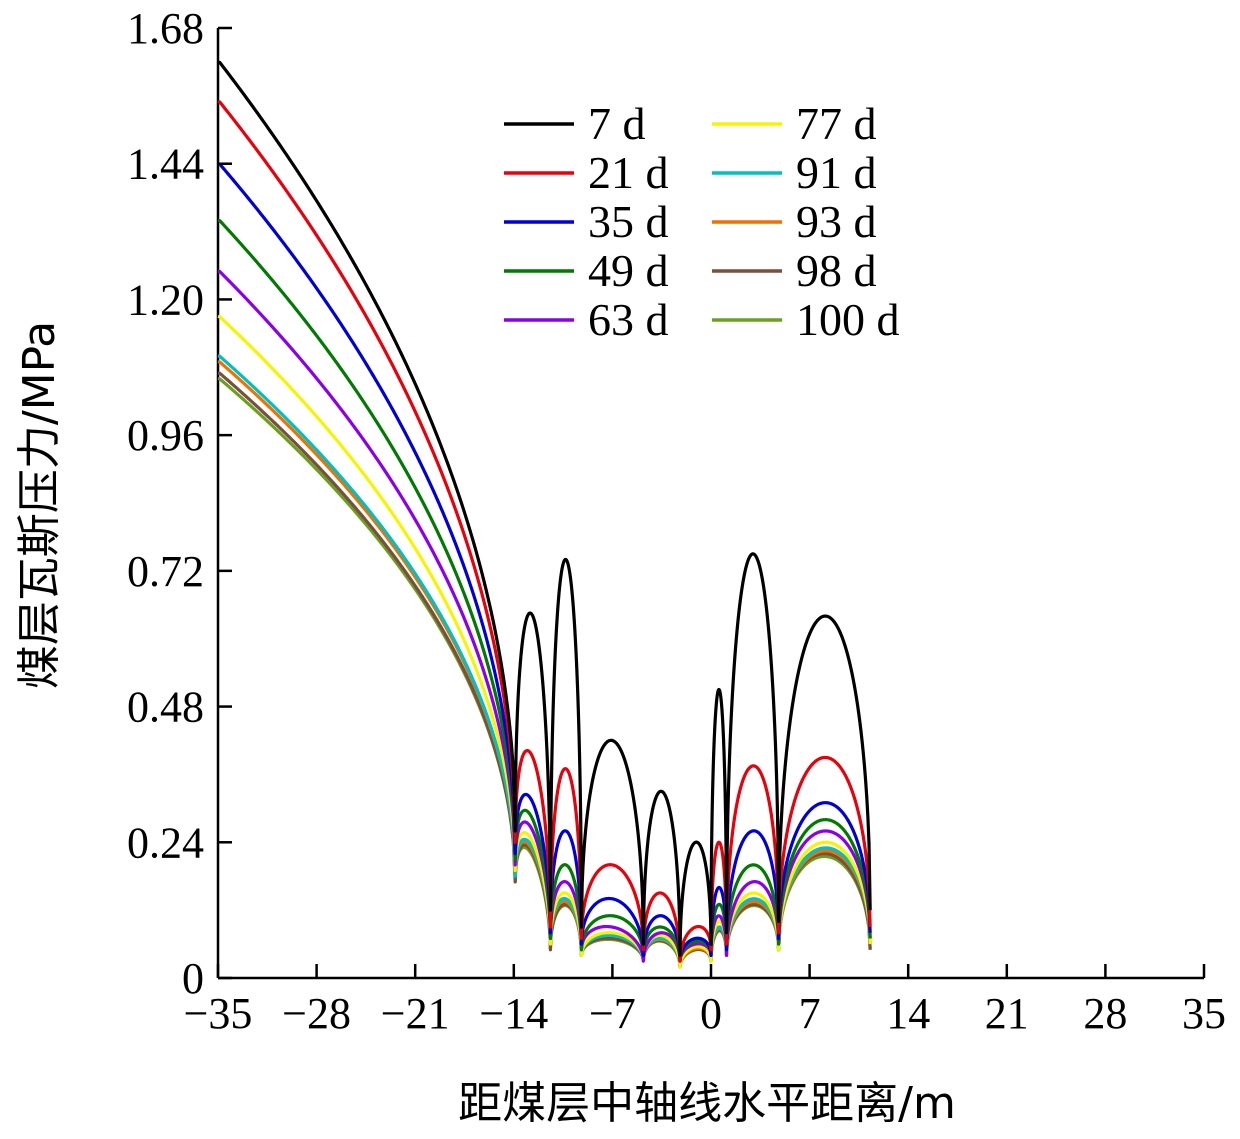 The image size is (1240, 1139). I want to click on x-tick-label: 35, so click(1204, 1013).